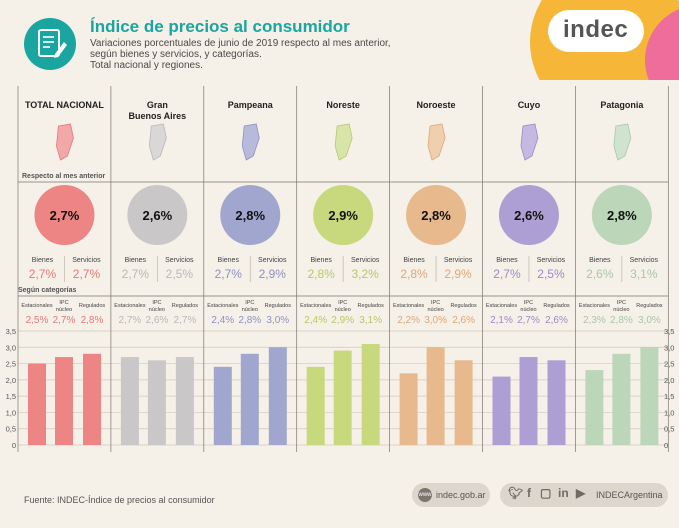 This screenshot has width=679, height=528. I want to click on bienes-value: 2,6%, so click(600, 274).